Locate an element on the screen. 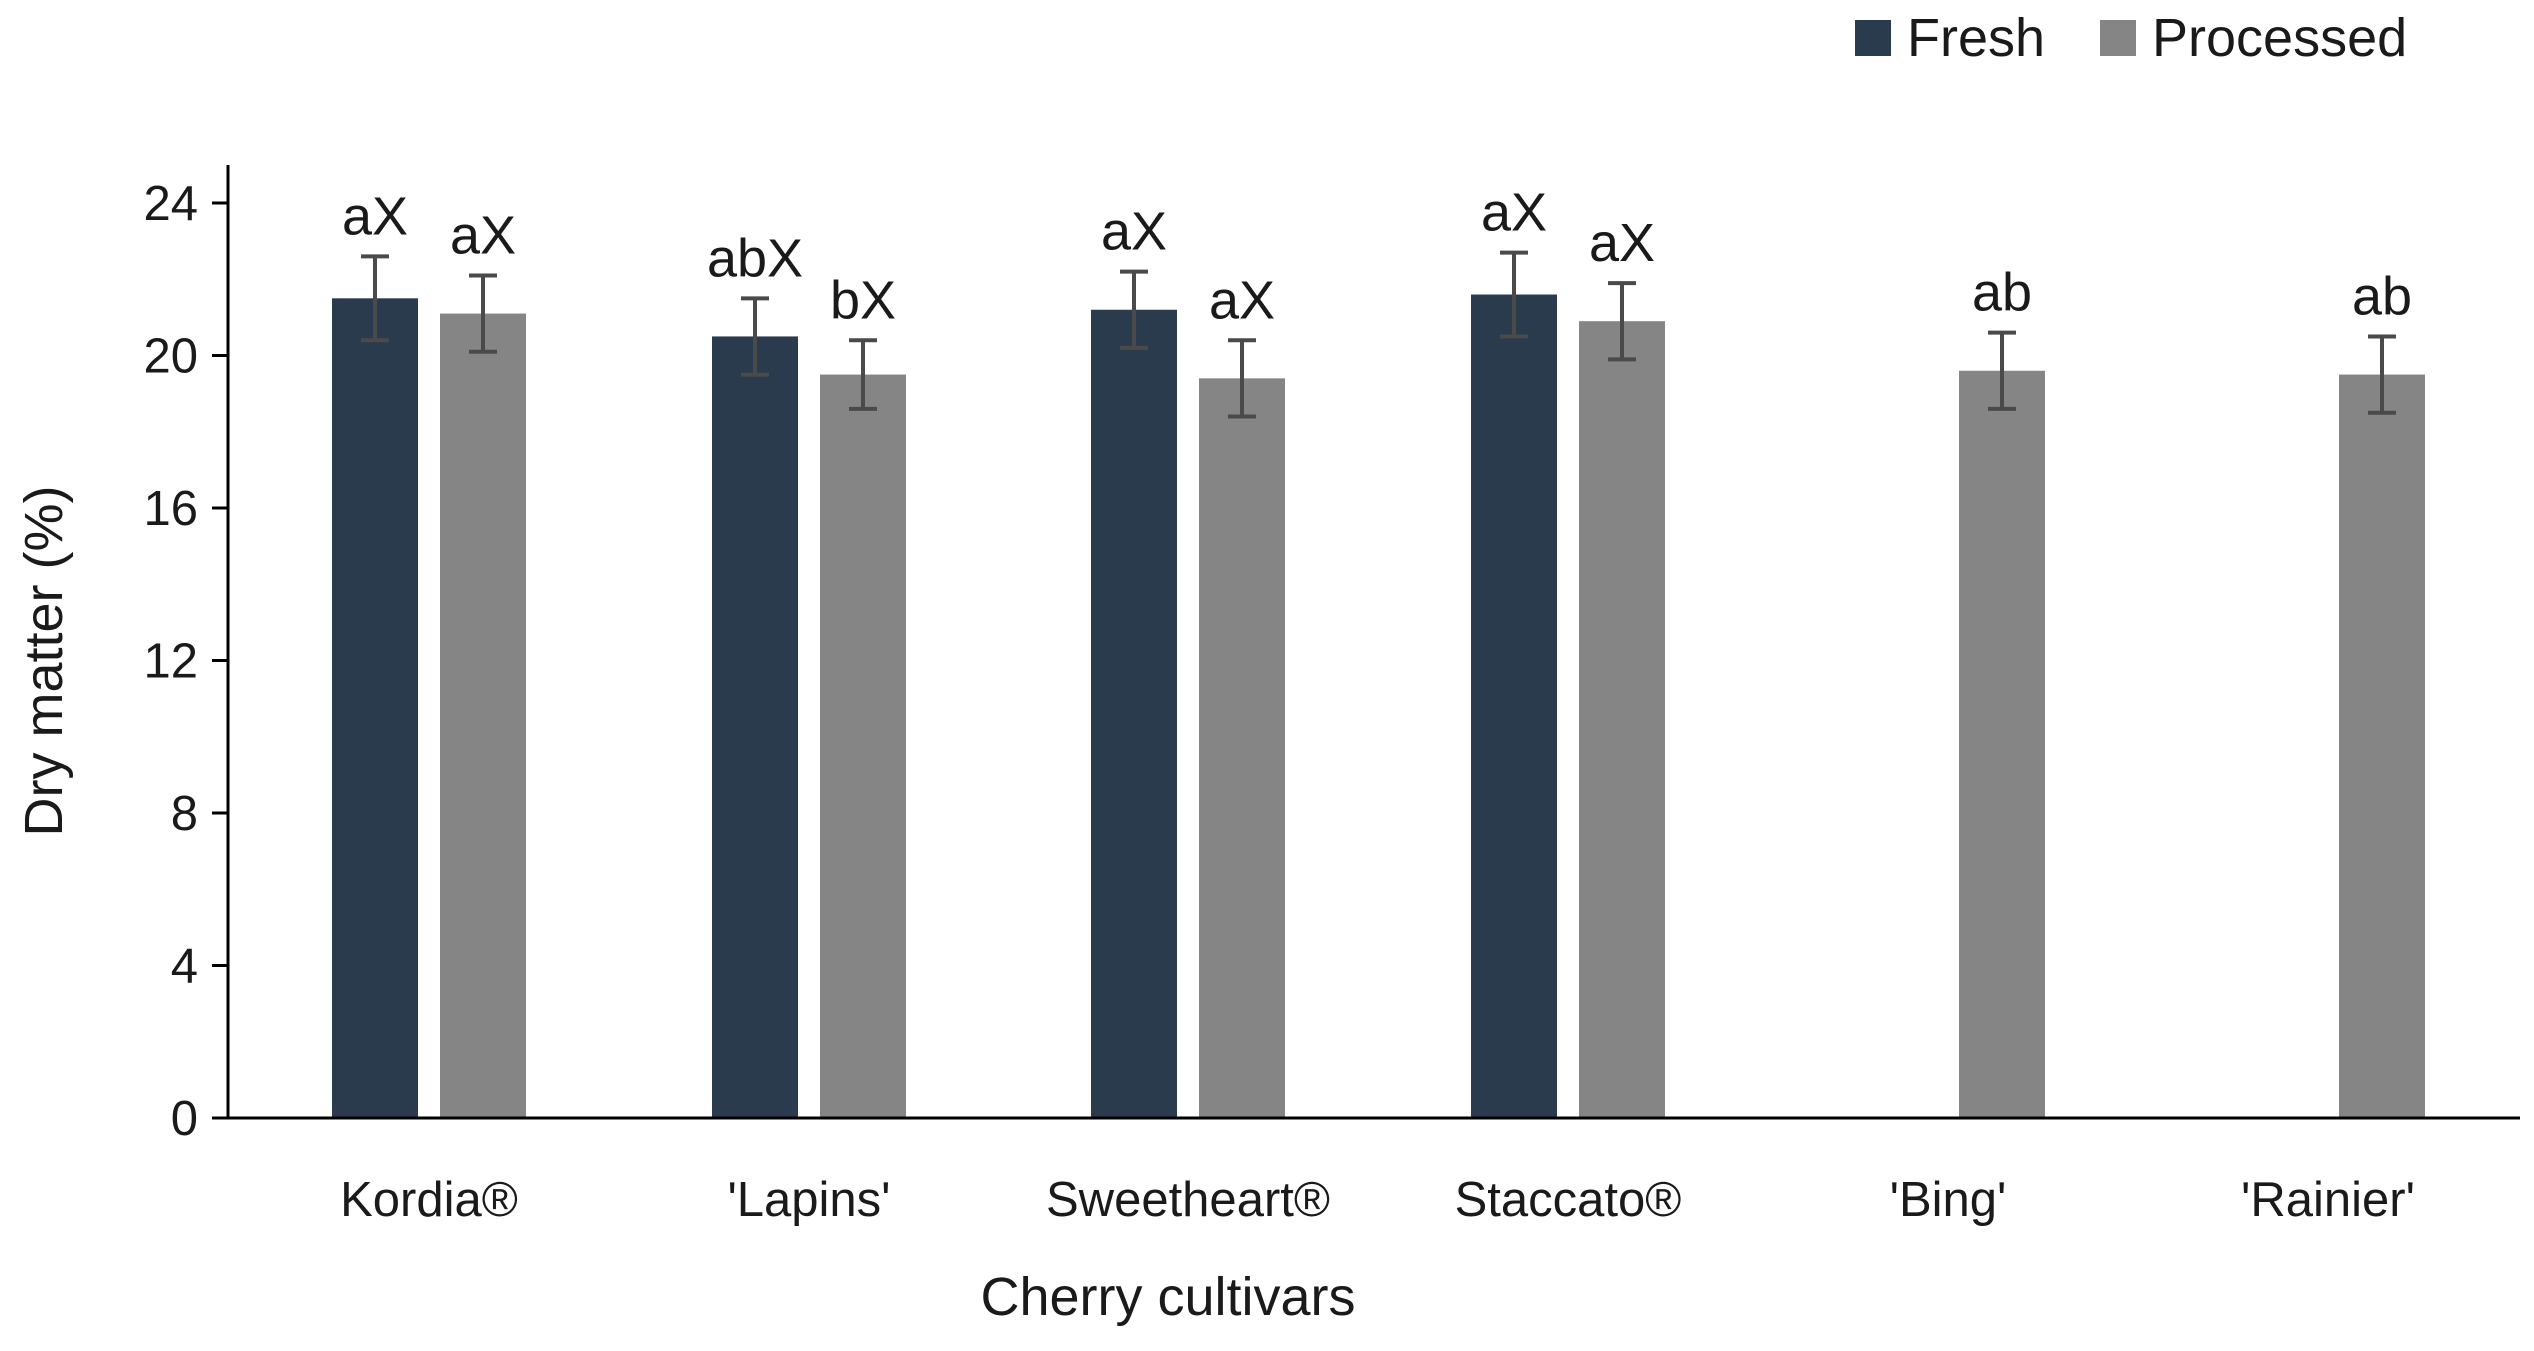  x-category-label: 'Rainier' is located at coordinates (2328, 1200).